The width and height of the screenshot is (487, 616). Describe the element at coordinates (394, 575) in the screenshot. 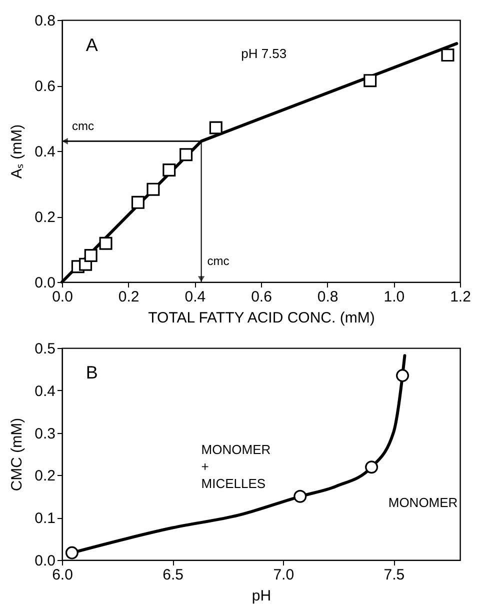

I see `x-tick-label: 7.5` at that location.